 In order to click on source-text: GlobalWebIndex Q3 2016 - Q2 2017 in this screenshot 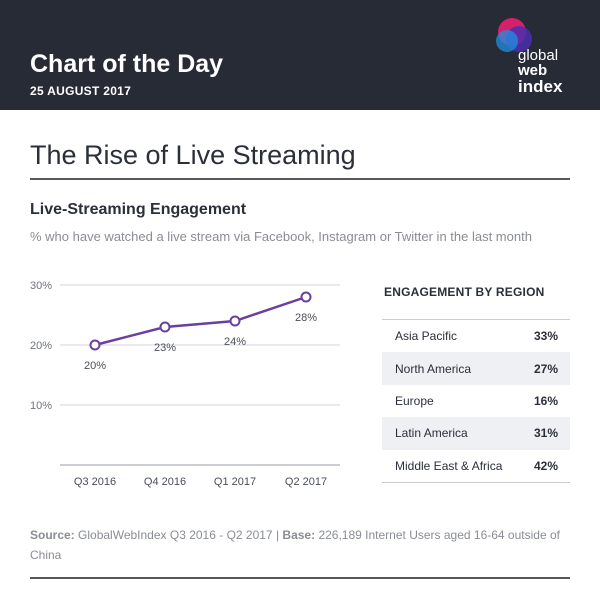, I will do `click(175, 535)`.